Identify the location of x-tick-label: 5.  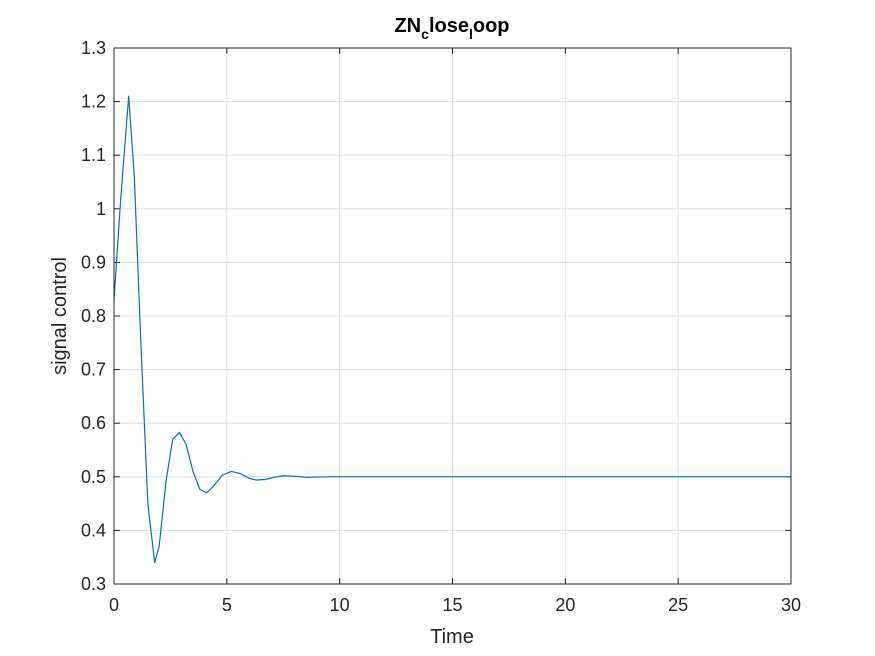
(227, 605).